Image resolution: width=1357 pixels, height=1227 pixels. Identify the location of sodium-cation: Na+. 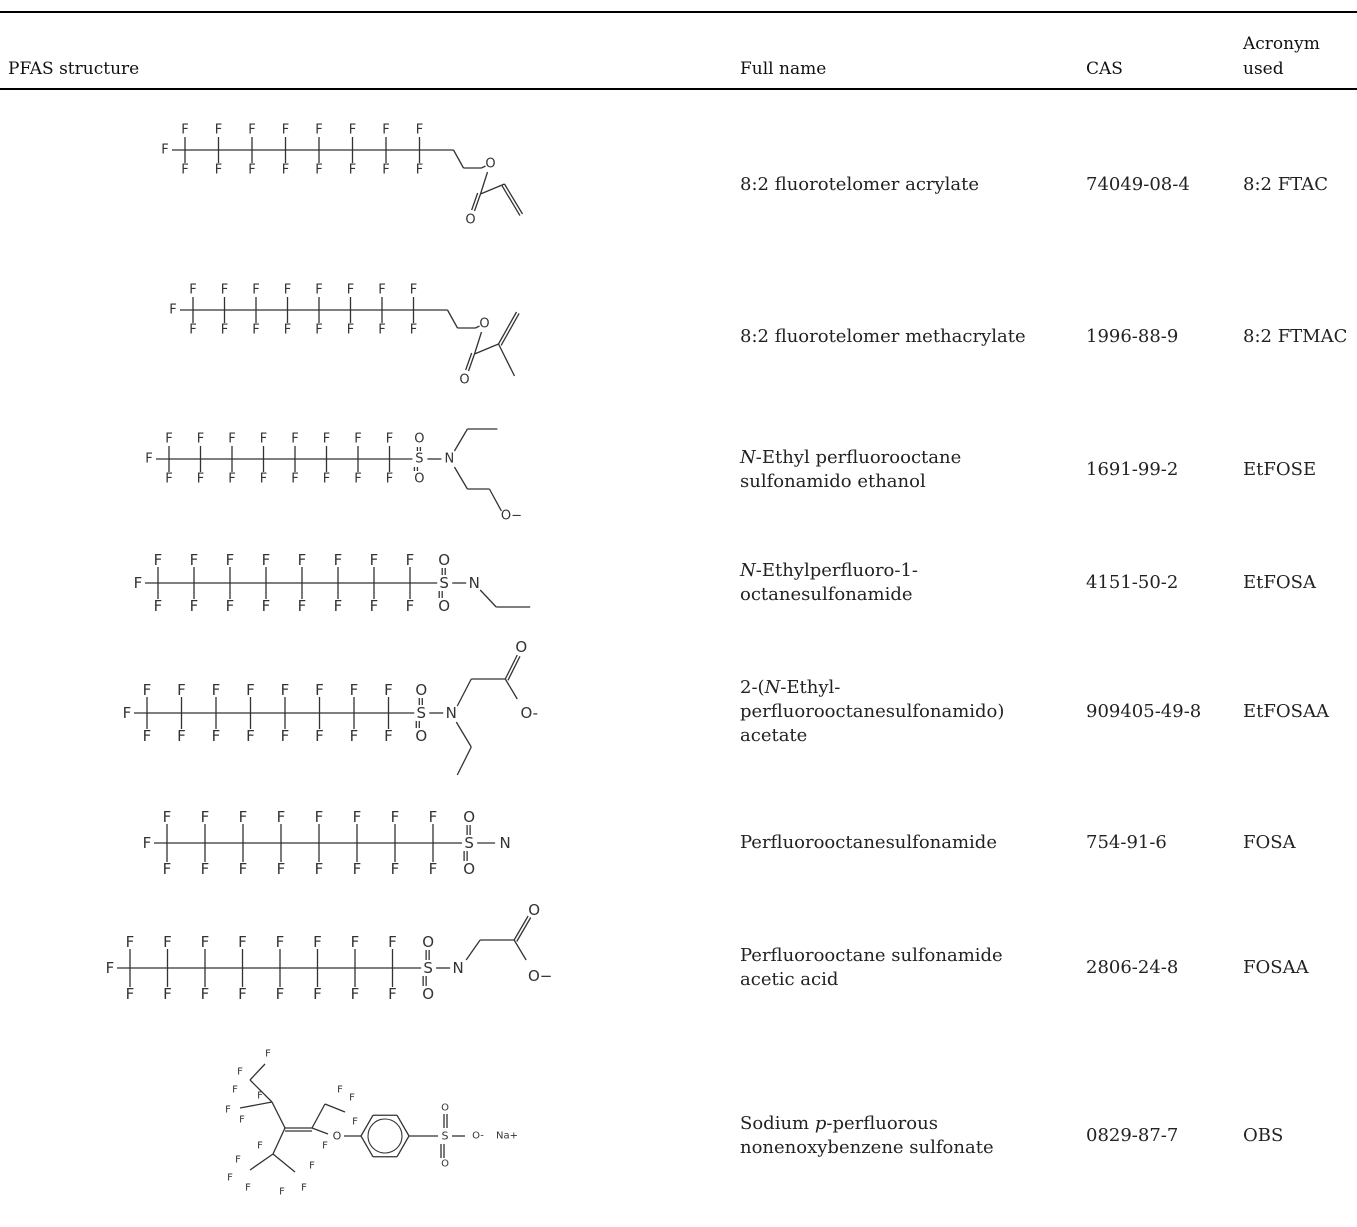
(507, 1136).